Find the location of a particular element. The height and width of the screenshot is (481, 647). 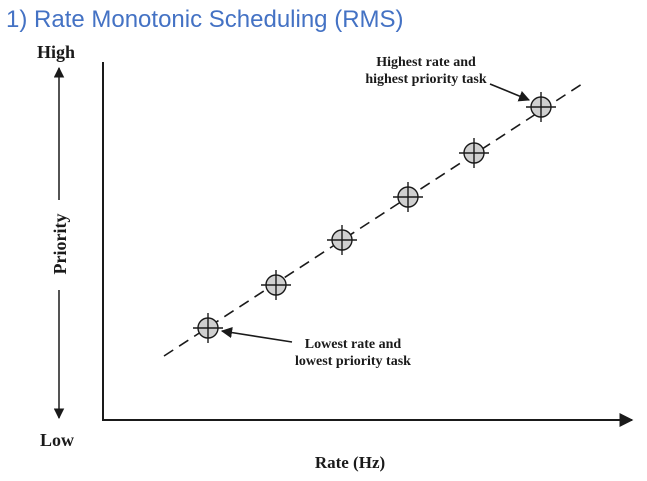

x-axis-label: Rate (Hz) is located at coordinates (350, 462).